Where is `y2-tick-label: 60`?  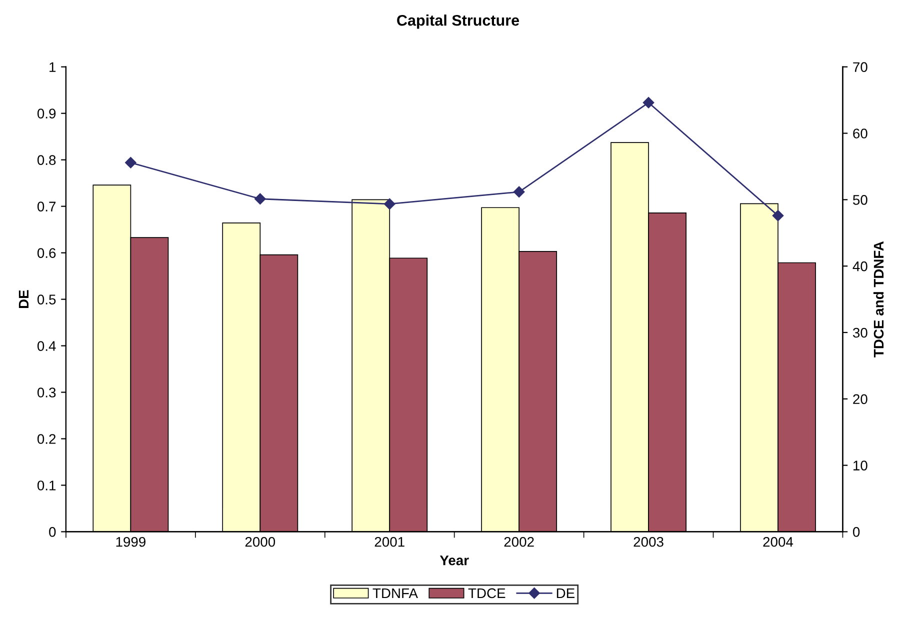 y2-tick-label: 60 is located at coordinates (860, 133).